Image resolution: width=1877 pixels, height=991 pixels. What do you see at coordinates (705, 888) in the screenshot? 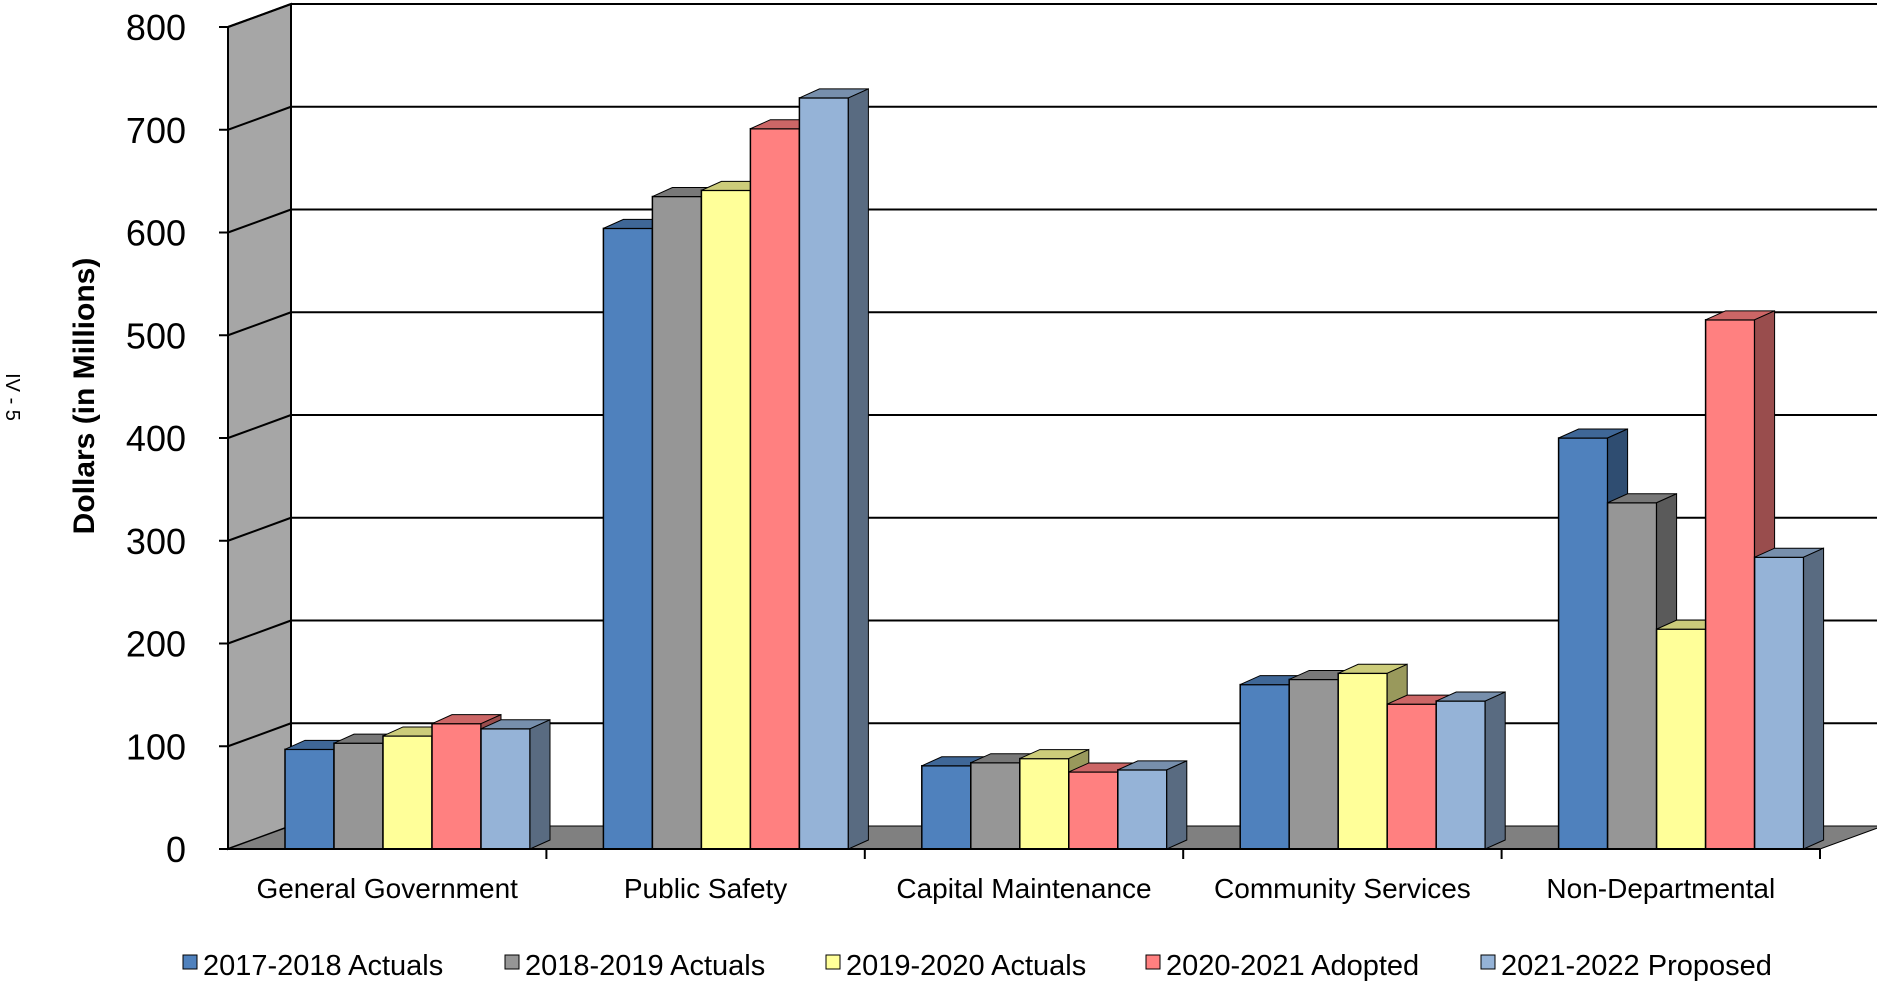
I see `x-category-label: Public Safety` at bounding box center [705, 888].